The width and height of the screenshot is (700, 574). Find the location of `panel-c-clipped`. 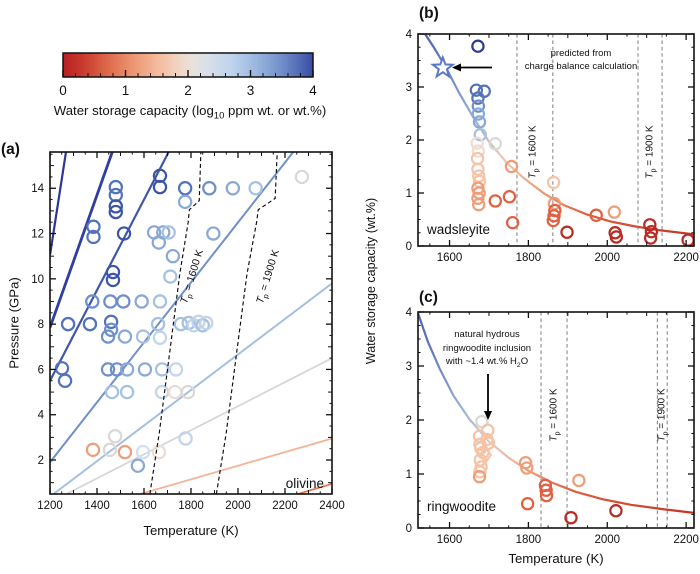

panel-c-clipped is located at coordinates (556, 420).